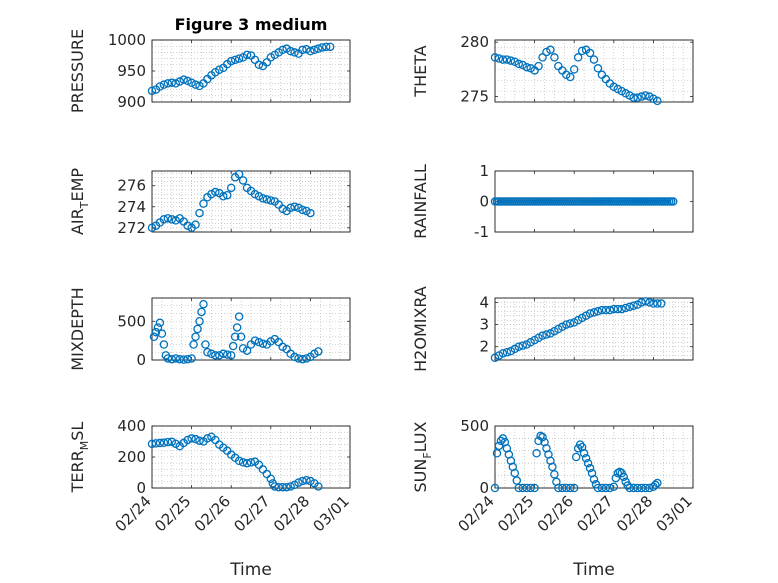 Image resolution: width=778 pixels, height=583 pixels. What do you see at coordinates (131, 102) in the screenshot?
I see `y-tick-label: 900` at bounding box center [131, 102].